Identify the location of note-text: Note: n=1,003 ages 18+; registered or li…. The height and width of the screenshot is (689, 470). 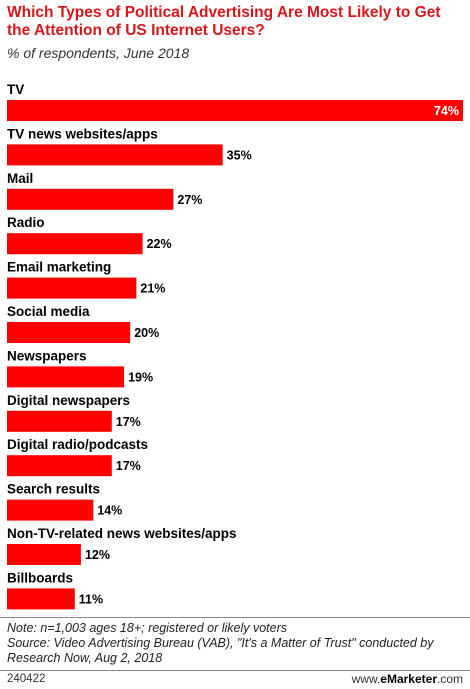
(147, 628).